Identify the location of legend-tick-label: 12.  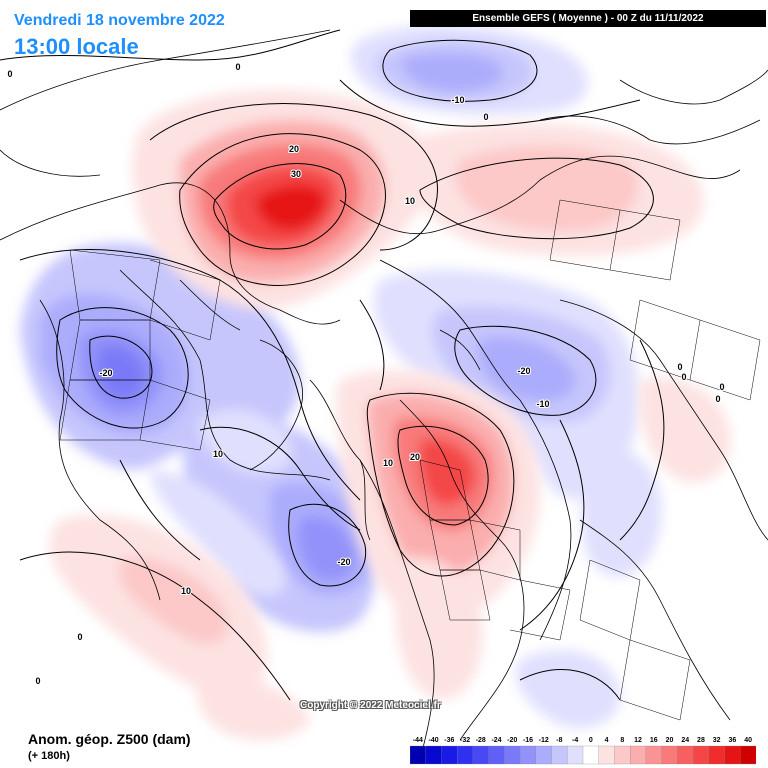
(638, 740).